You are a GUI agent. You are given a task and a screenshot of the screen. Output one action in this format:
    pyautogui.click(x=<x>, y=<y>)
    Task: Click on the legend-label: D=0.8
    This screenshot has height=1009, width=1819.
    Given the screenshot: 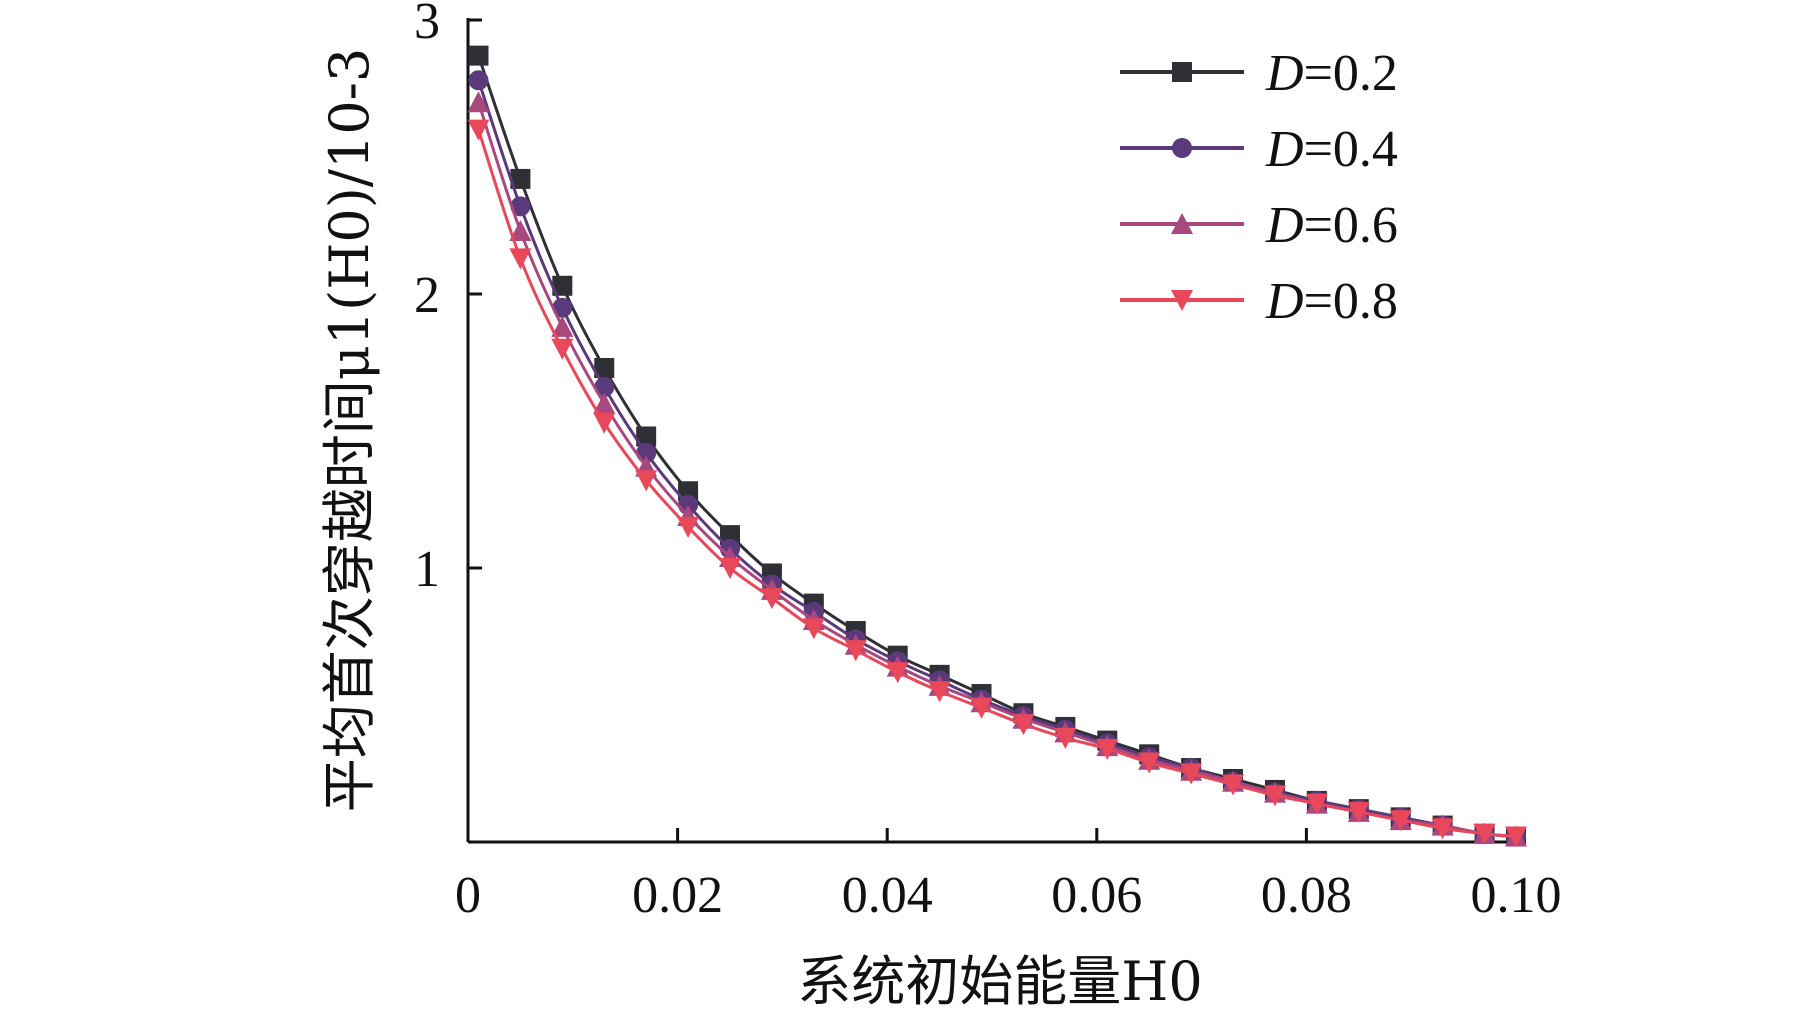 What is the action you would take?
    pyautogui.click(x=1331, y=301)
    